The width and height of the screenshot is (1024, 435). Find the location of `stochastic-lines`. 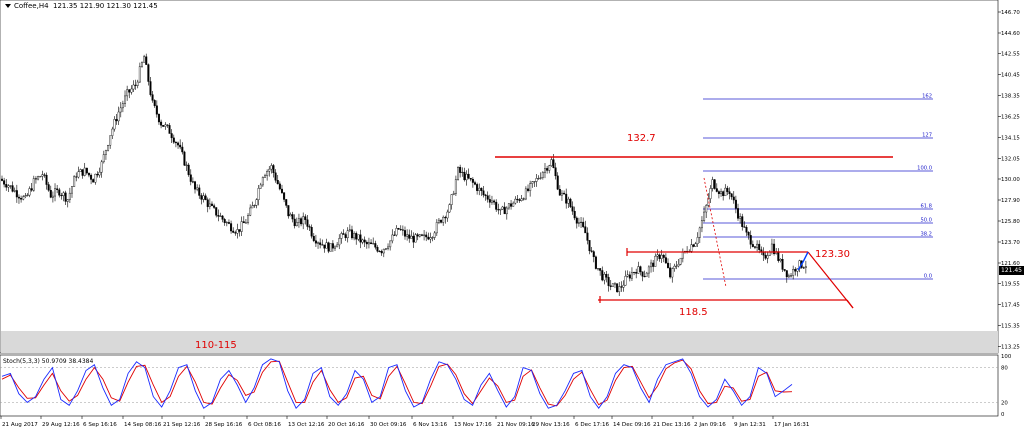

stochastic-lines is located at coordinates (397, 383).